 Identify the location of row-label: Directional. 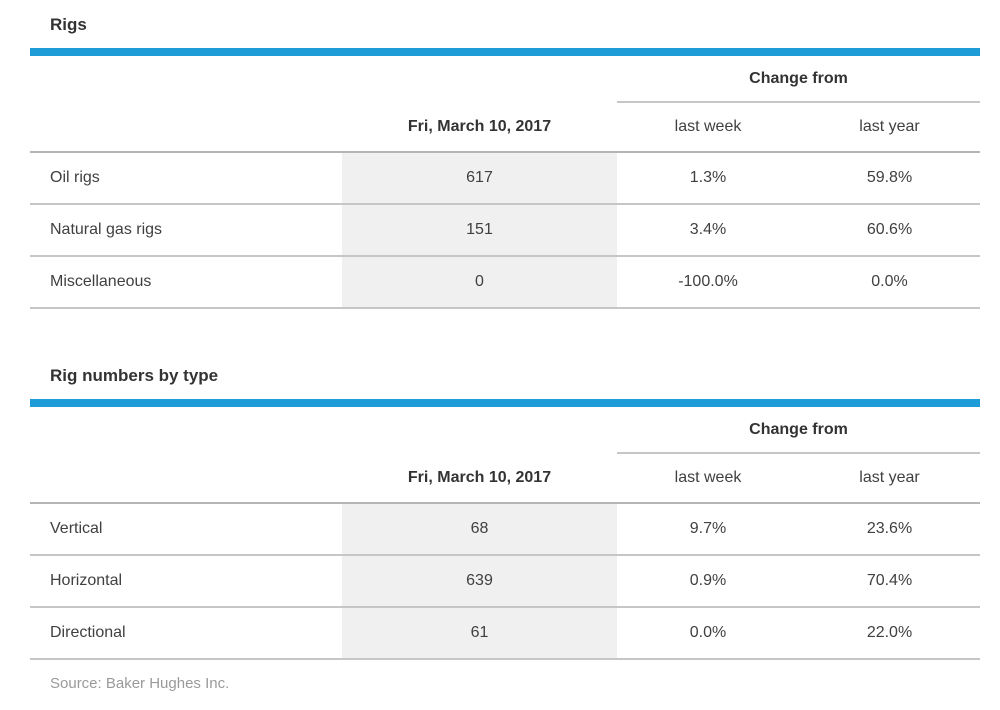
(88, 632).